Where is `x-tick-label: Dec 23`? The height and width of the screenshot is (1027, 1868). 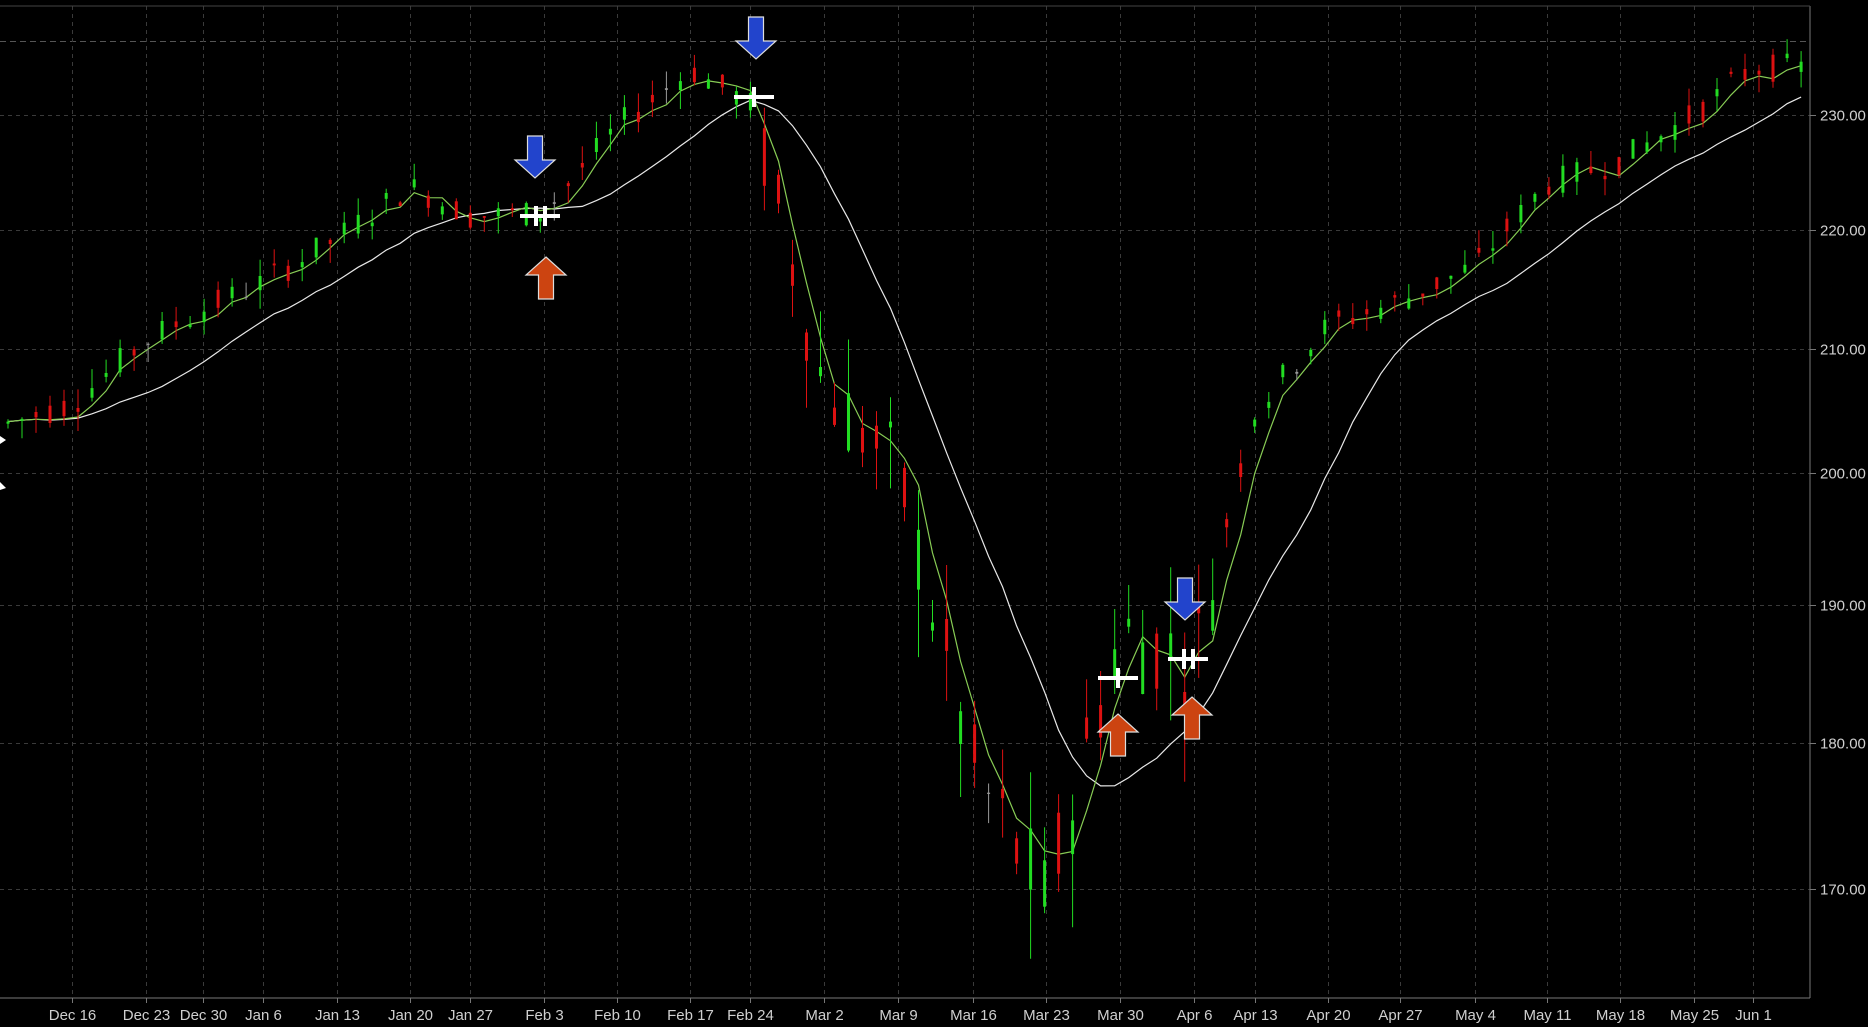 x-tick-label: Dec 23 is located at coordinates (147, 1015).